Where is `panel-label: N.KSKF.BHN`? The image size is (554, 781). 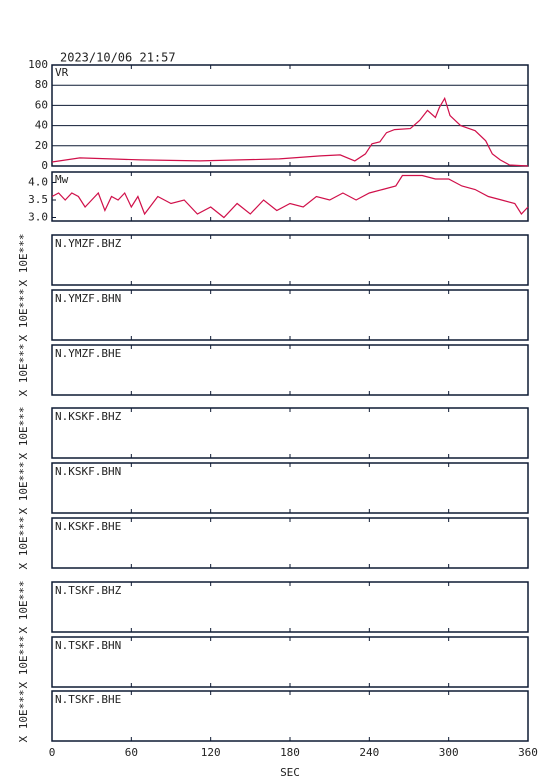
panel-label: N.KSKF.BHN is located at coordinates (88, 471).